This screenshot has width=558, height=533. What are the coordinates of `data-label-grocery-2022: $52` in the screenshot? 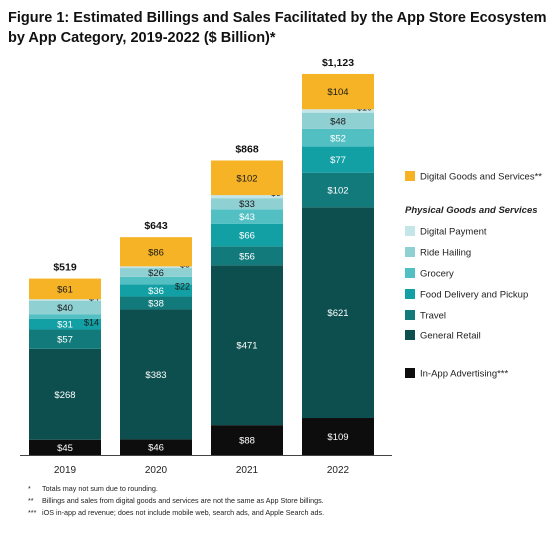 It's located at (338, 138).